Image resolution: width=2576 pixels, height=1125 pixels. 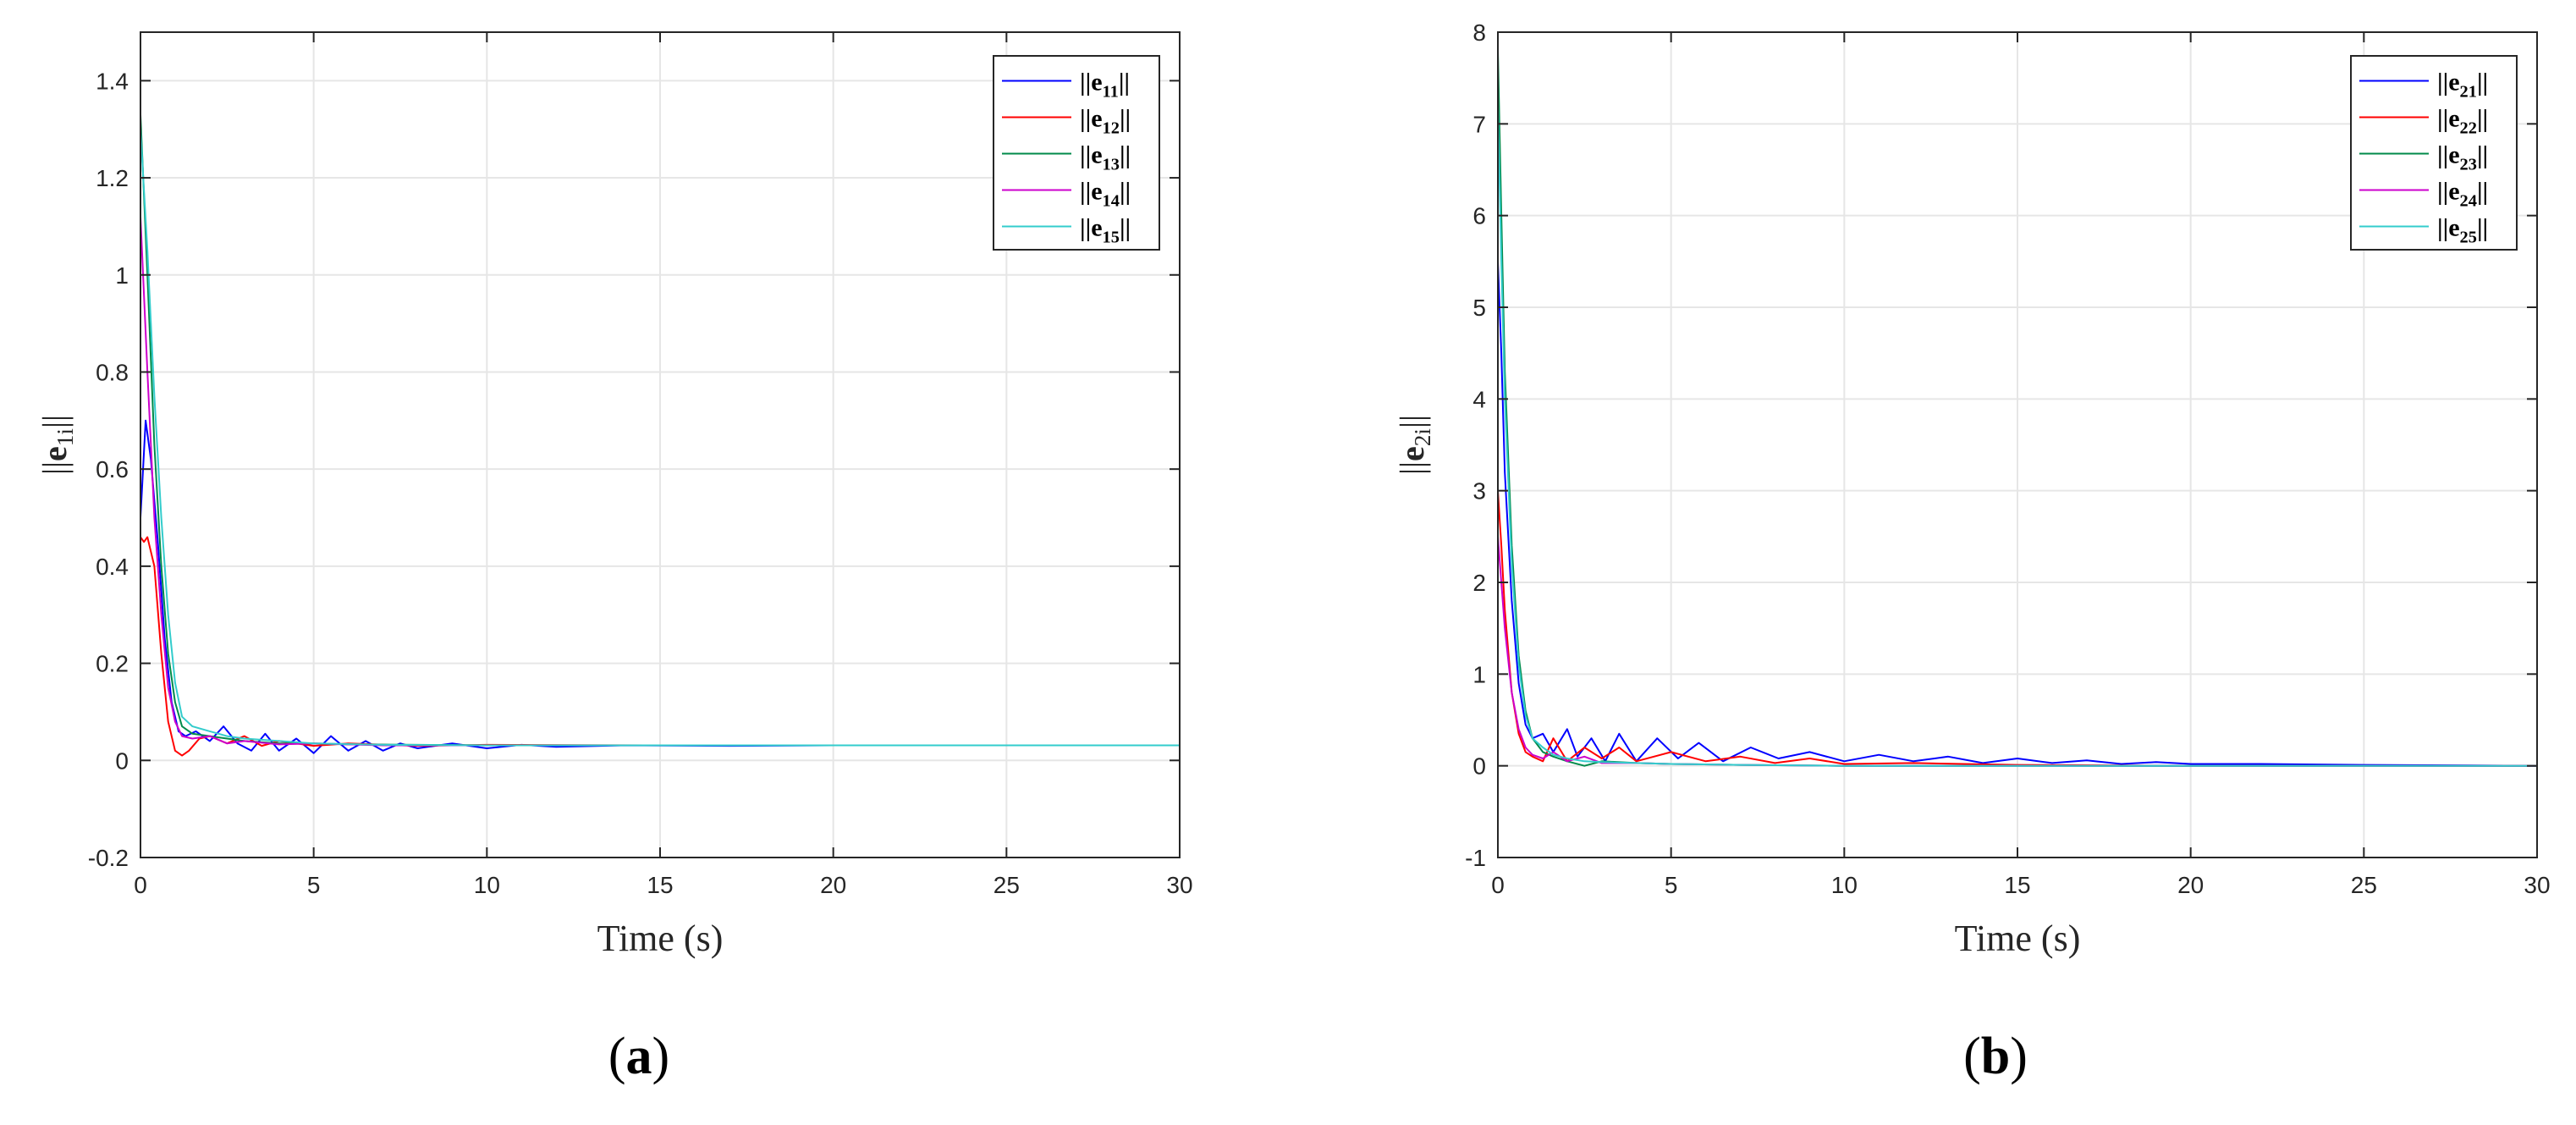 What do you see at coordinates (112, 567) in the screenshot?
I see `y-tick-label: 0.4` at bounding box center [112, 567].